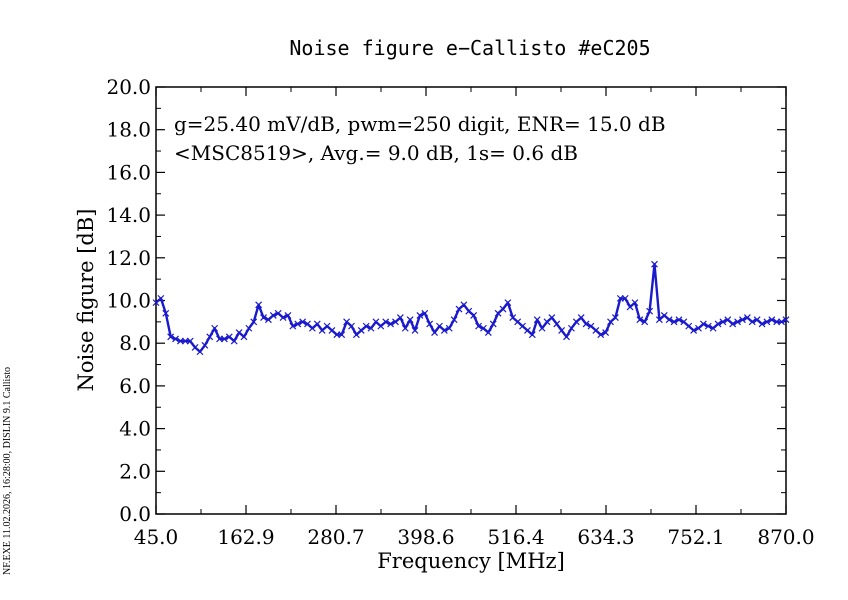 The width and height of the screenshot is (848, 600). Describe the element at coordinates (245, 537) in the screenshot. I see `x-tick-label: 162.9` at that location.